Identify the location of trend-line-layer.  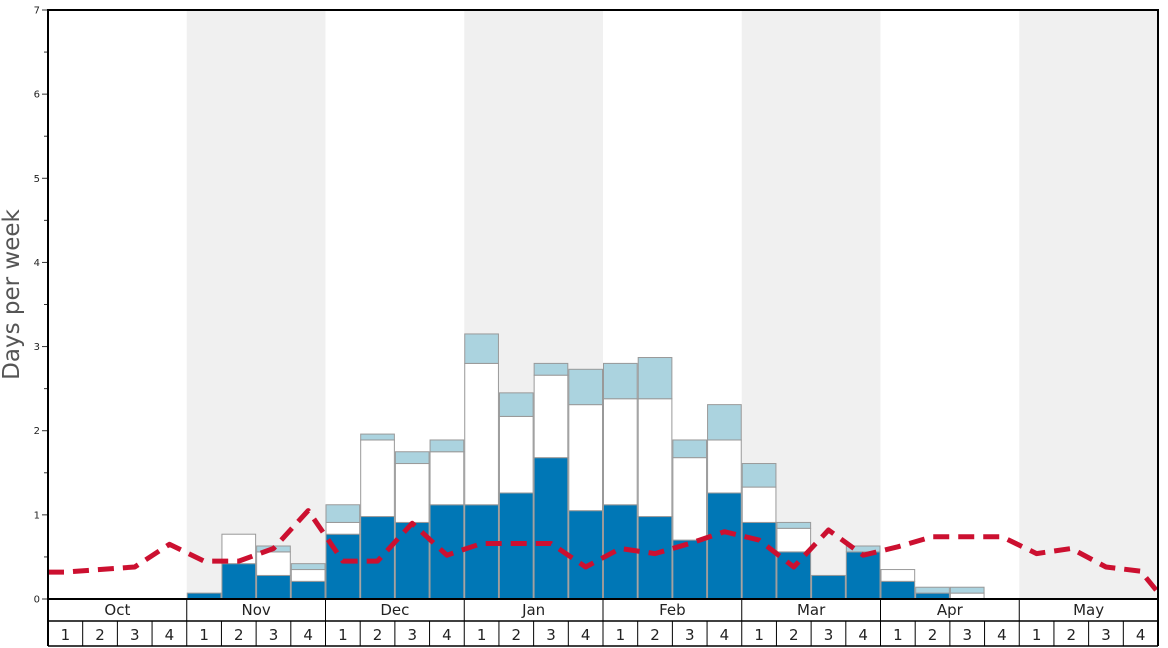
(604, 551).